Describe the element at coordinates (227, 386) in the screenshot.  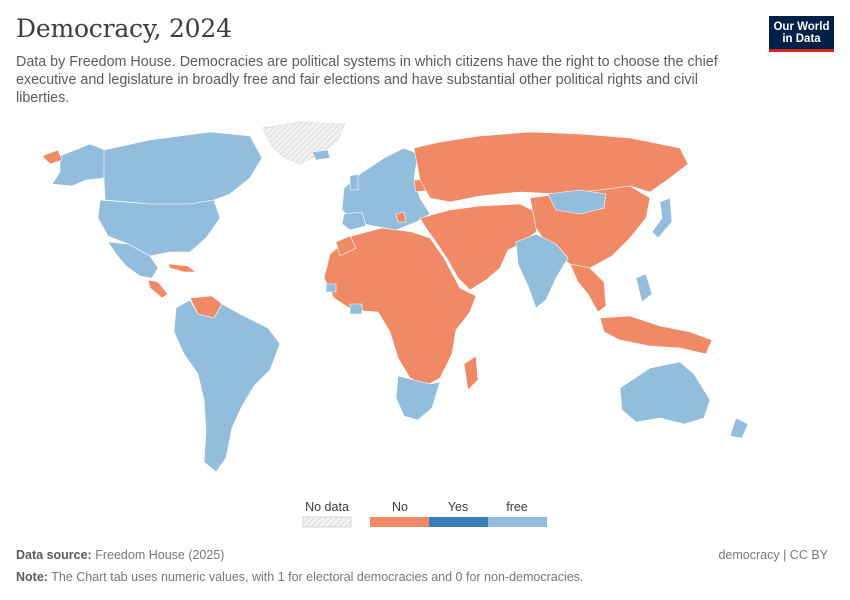
I see `south-america-region` at that location.